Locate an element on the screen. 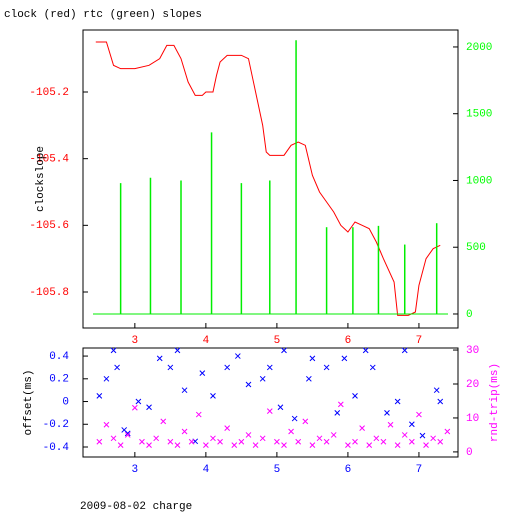 Image resolution: width=512 pixels, height=512 pixels. y-tick-label: 0 is located at coordinates (65, 402).